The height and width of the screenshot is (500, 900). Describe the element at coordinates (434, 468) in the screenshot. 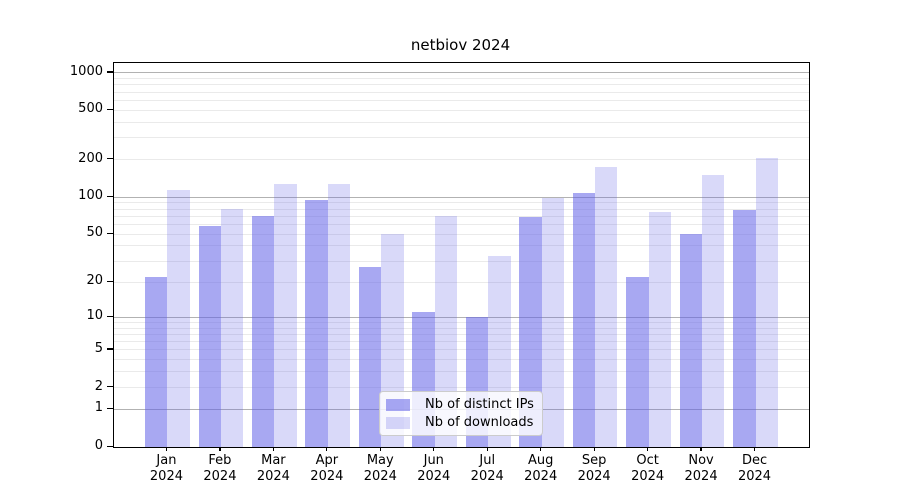

I see `x-tick-label: Jun 2024` at that location.